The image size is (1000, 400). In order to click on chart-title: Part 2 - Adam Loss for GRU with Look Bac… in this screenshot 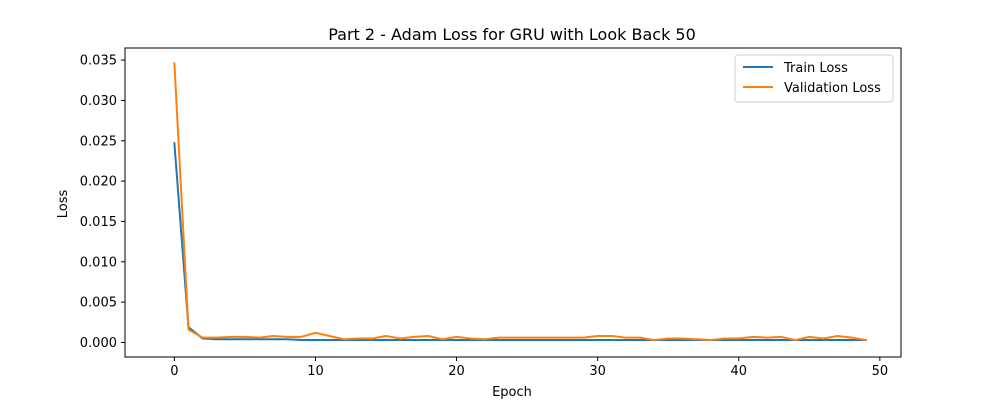, I will do `click(512, 34)`.